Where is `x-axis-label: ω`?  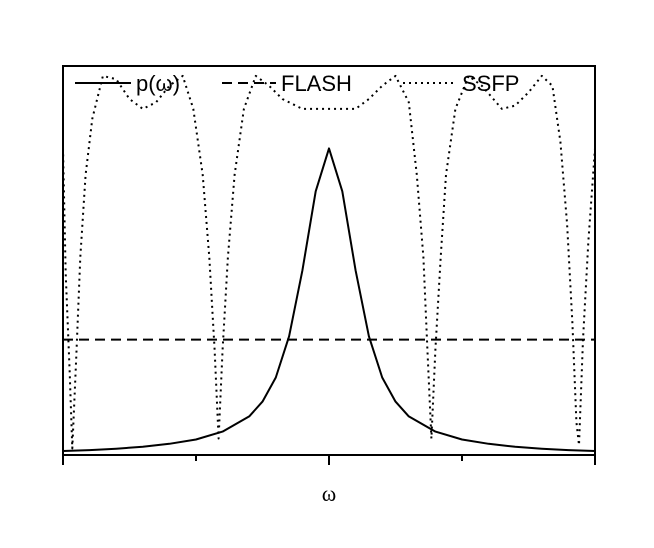
x-axis-label: ω is located at coordinates (329, 493).